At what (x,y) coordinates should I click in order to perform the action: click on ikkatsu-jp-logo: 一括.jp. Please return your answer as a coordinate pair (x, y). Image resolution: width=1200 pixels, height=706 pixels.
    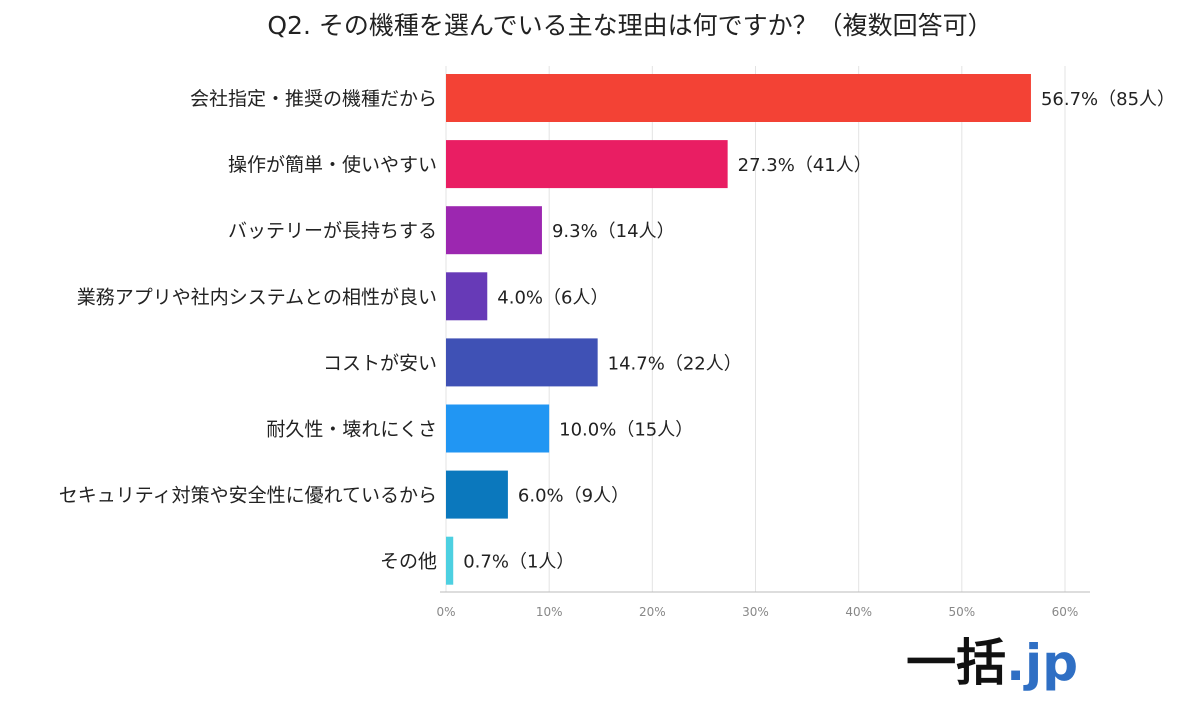
    Looking at the image, I should click on (992, 663).